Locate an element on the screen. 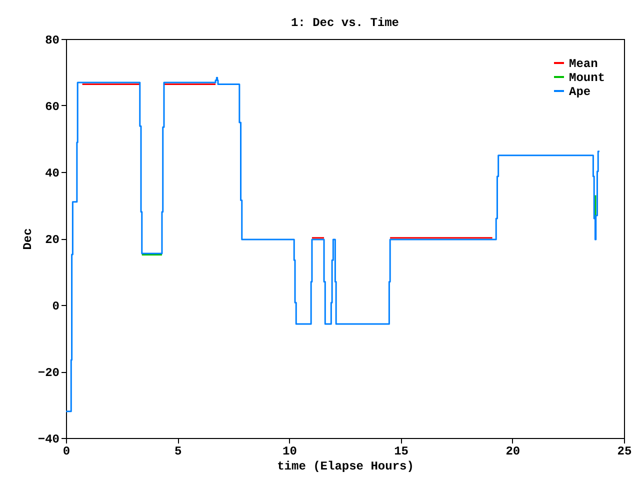 The image size is (640, 480). x-tick-label: 10 is located at coordinates (289, 451).